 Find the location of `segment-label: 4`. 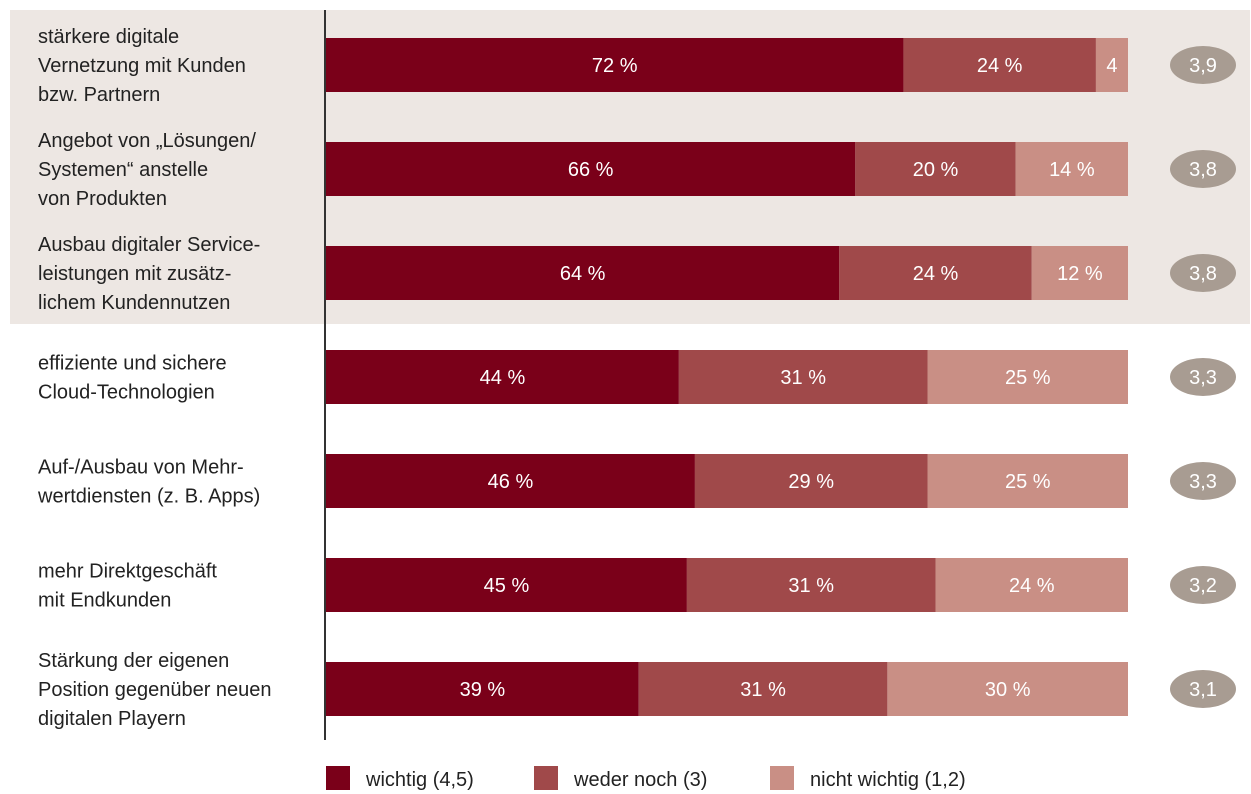

segment-label: 4 is located at coordinates (1111, 66).